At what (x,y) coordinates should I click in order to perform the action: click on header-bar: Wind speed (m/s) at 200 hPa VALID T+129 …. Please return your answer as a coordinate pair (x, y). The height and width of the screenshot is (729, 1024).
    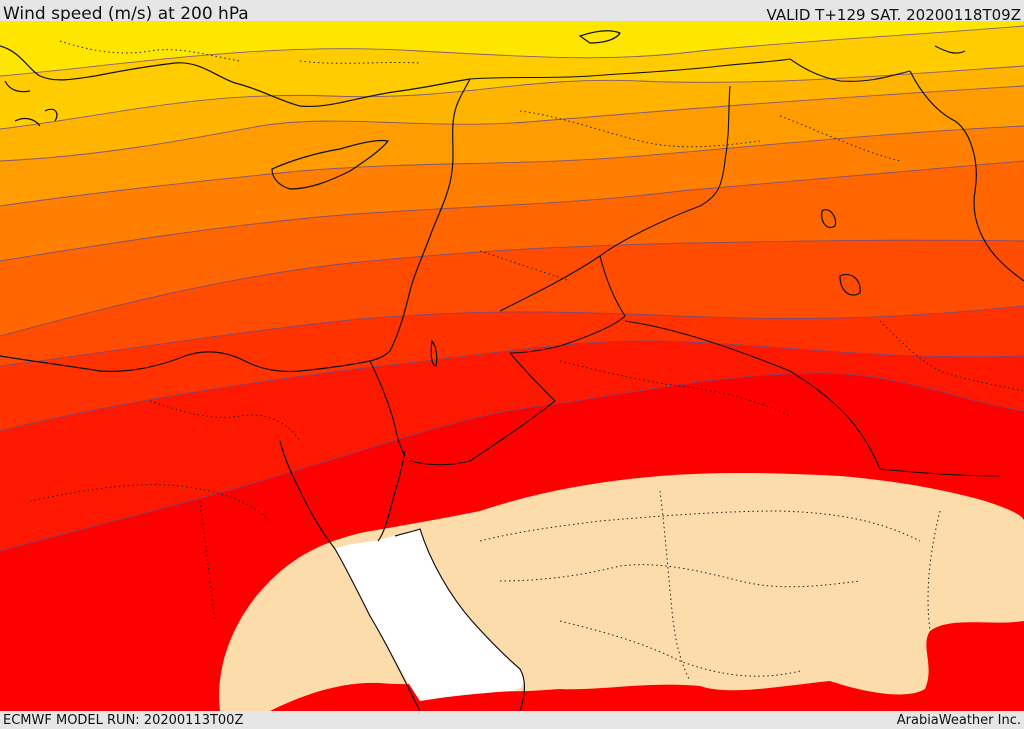
    Looking at the image, I should click on (512, 12).